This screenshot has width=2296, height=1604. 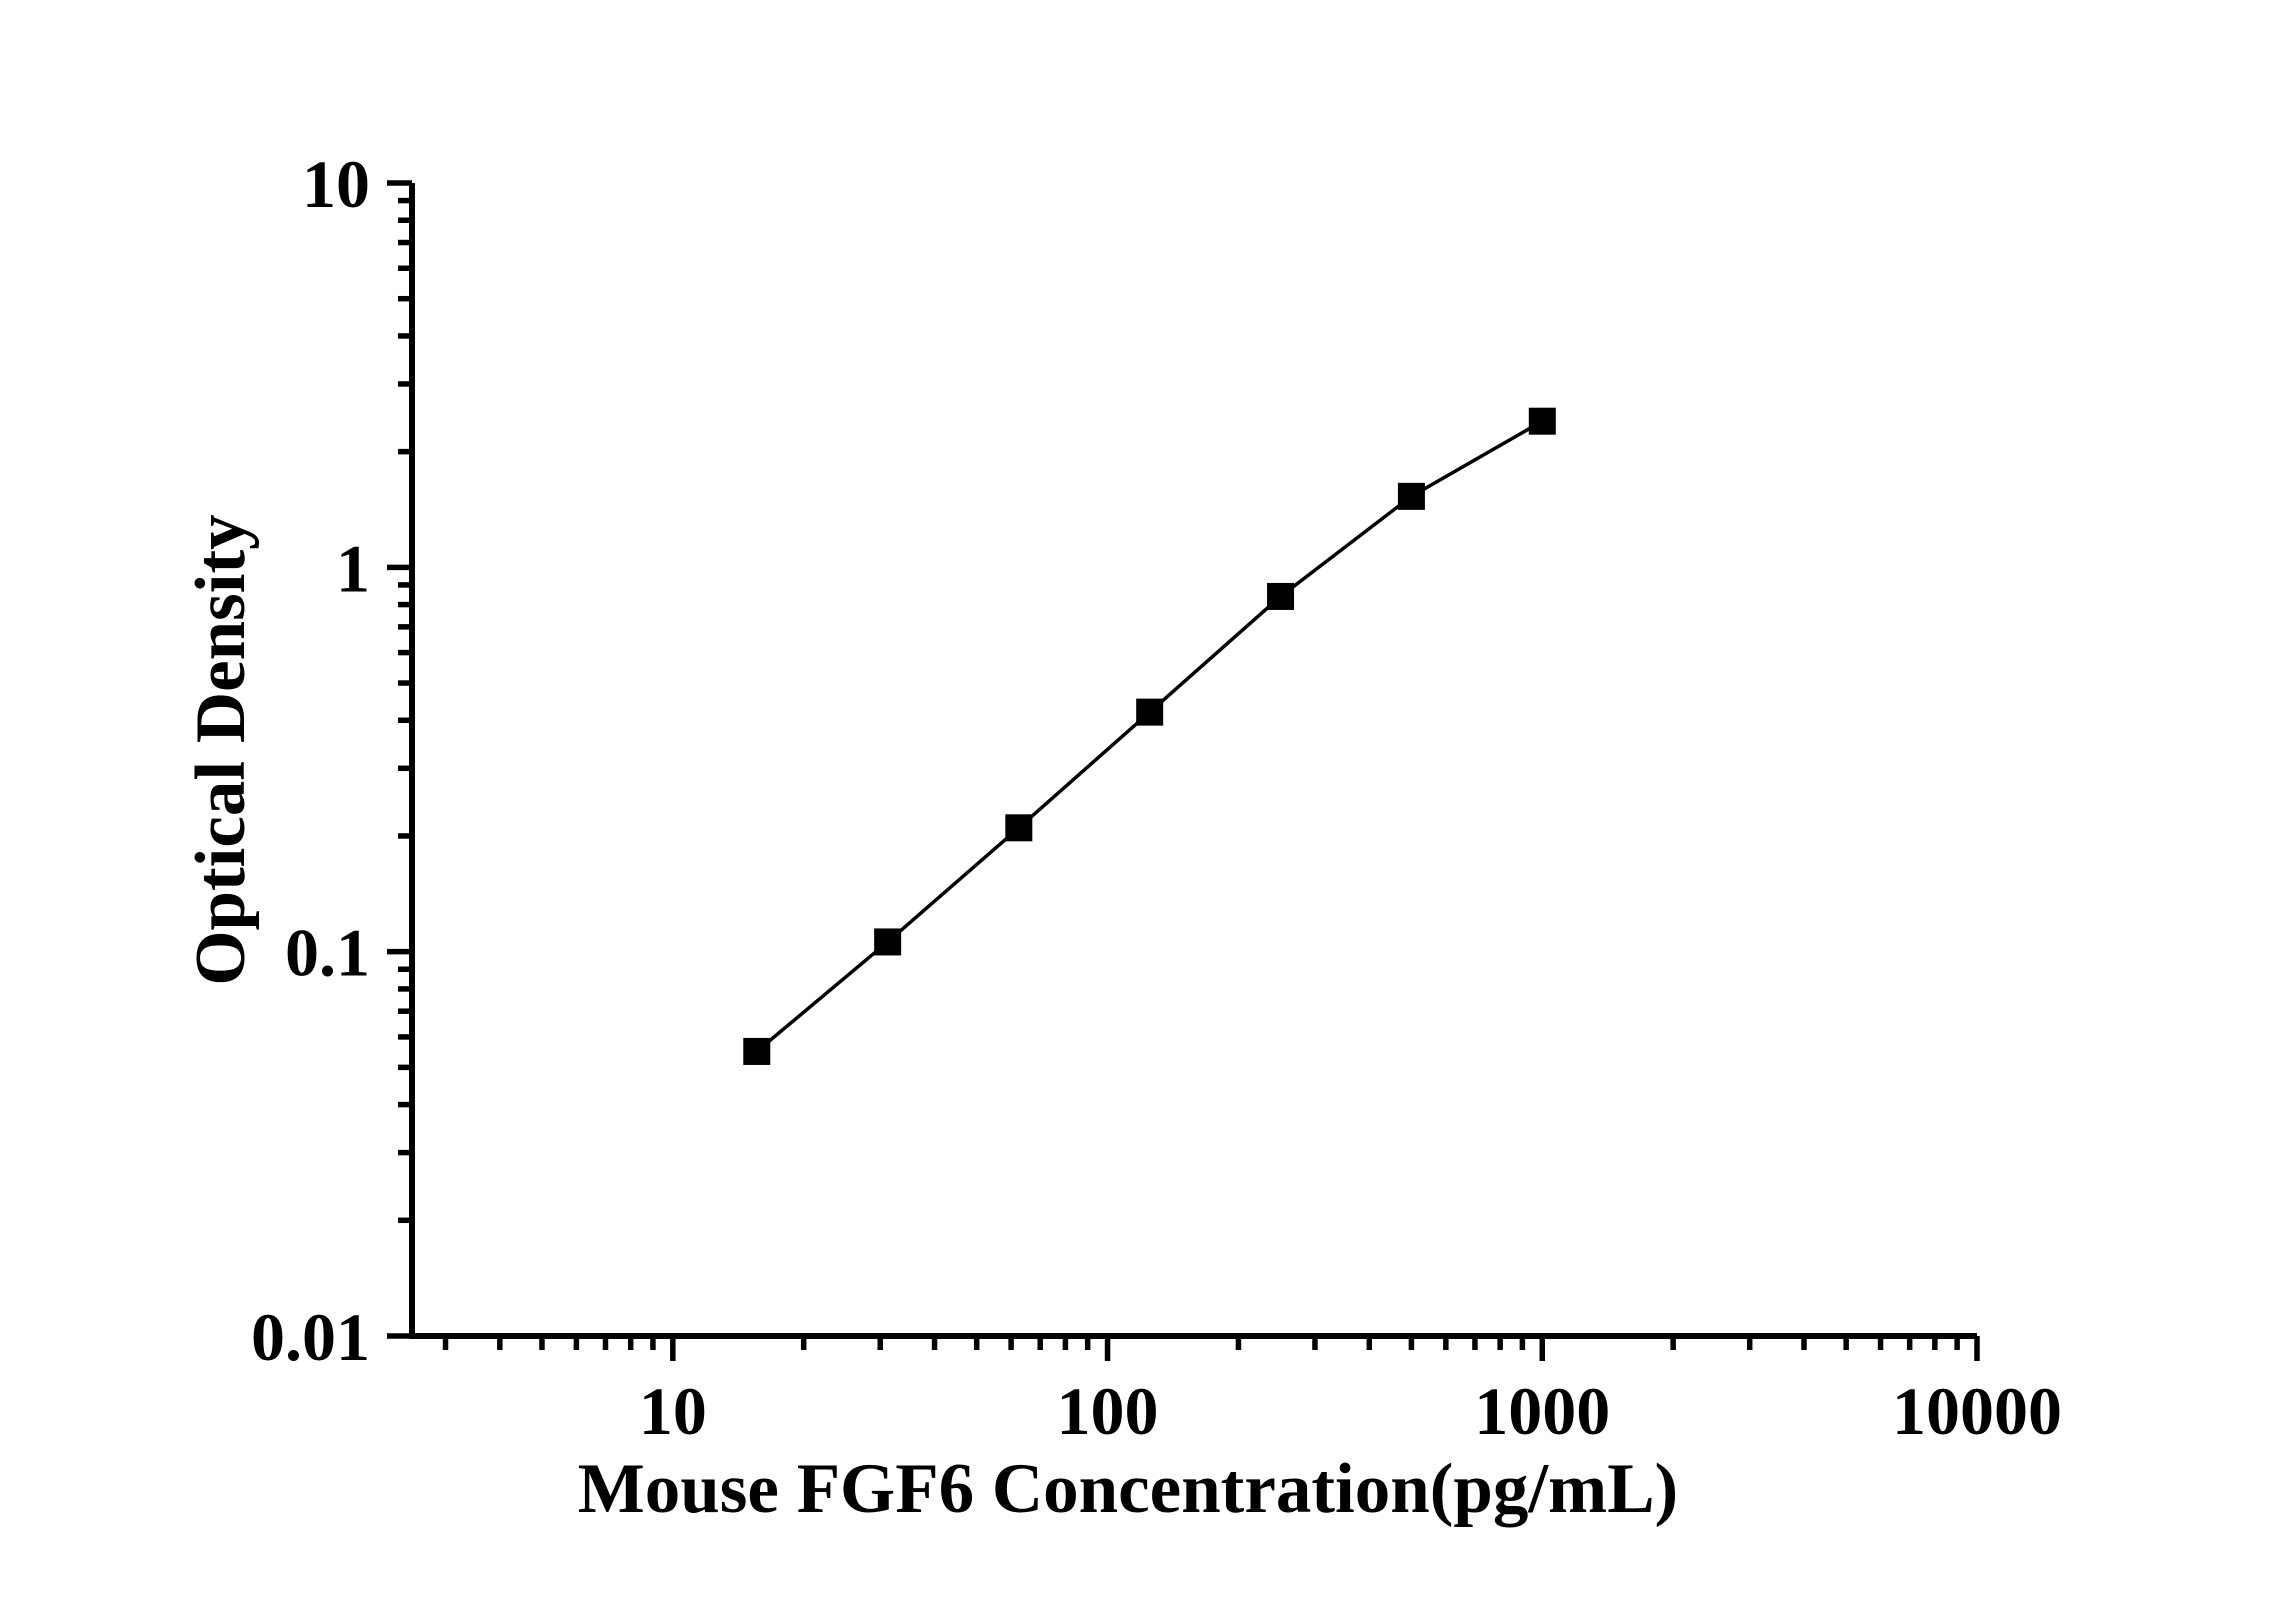 What do you see at coordinates (1128, 1489) in the screenshot?
I see `x-axis-title: Mouse FGF6 Concentration(pg/mL)` at bounding box center [1128, 1489].